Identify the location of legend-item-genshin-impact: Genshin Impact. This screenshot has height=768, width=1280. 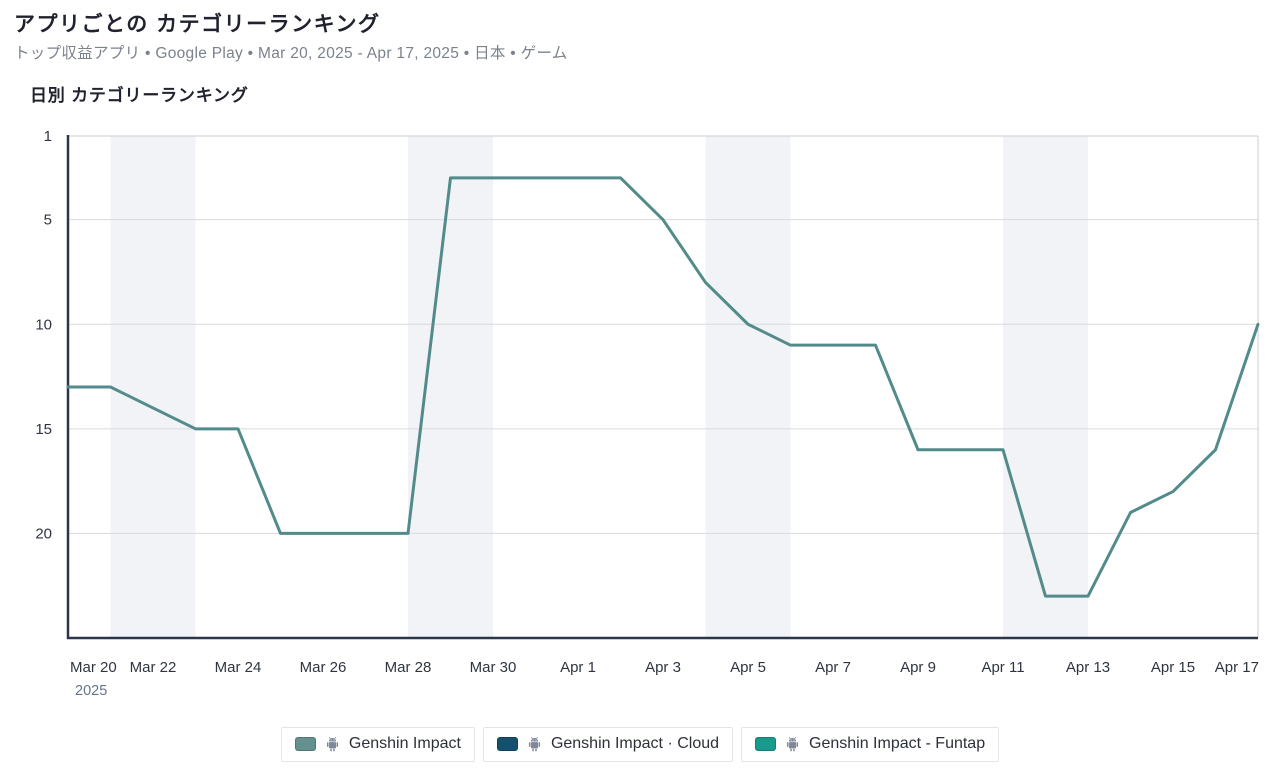
(377, 744).